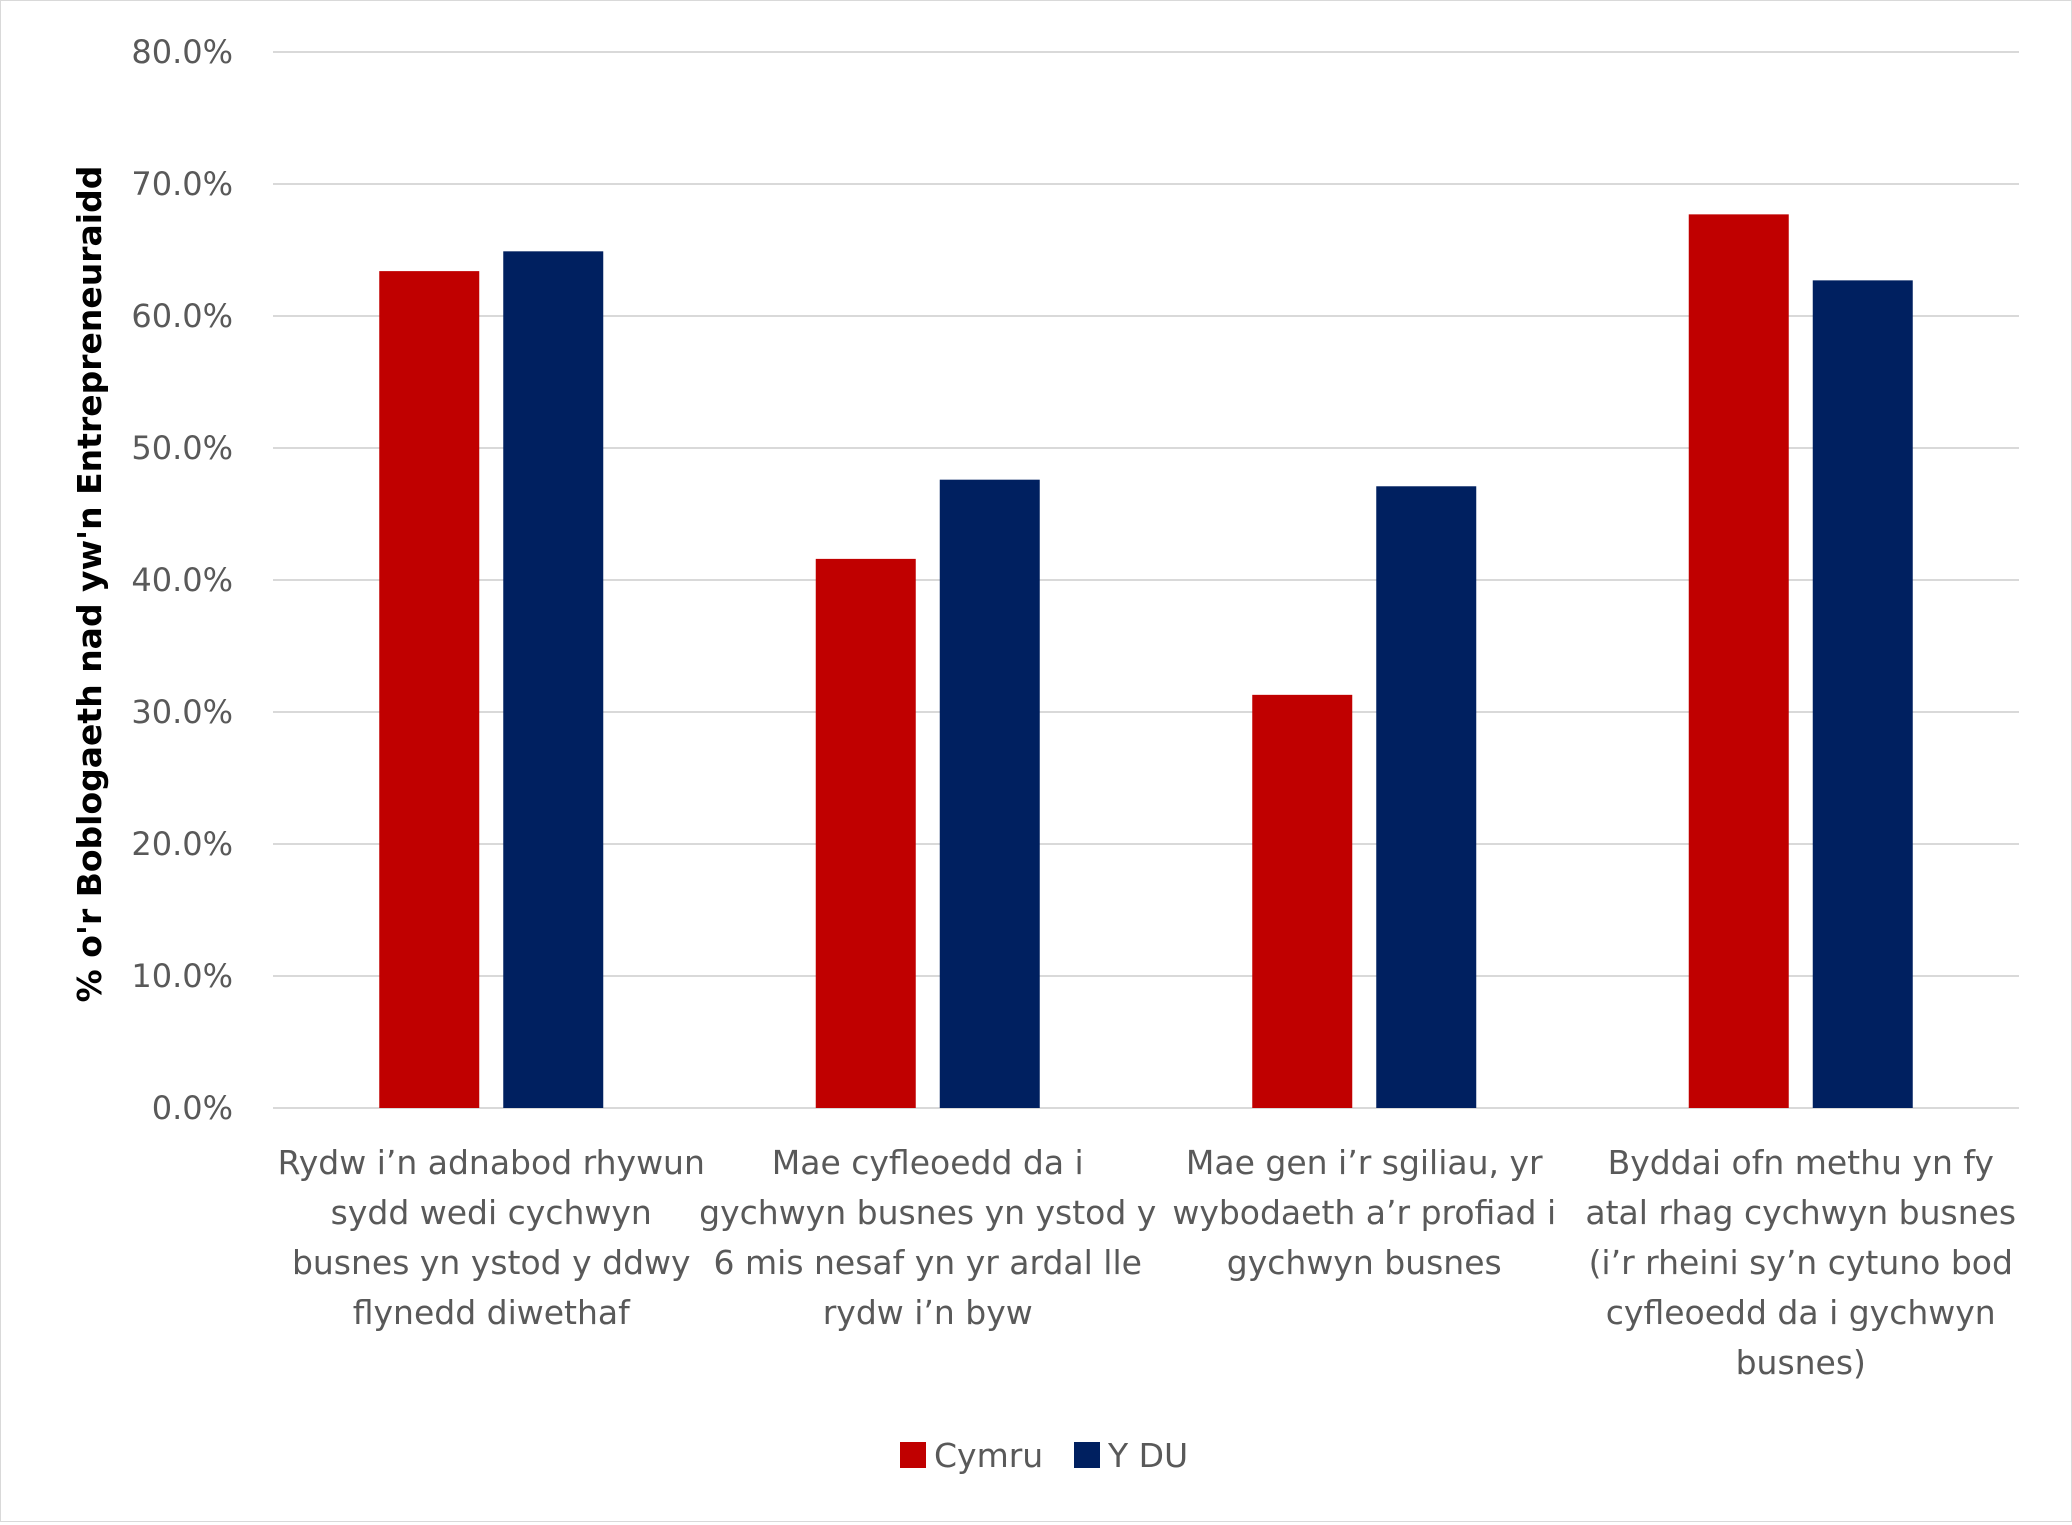 This screenshot has height=1525, width=2072. I want to click on legend-swatch-cymru, so click(913, 1455).